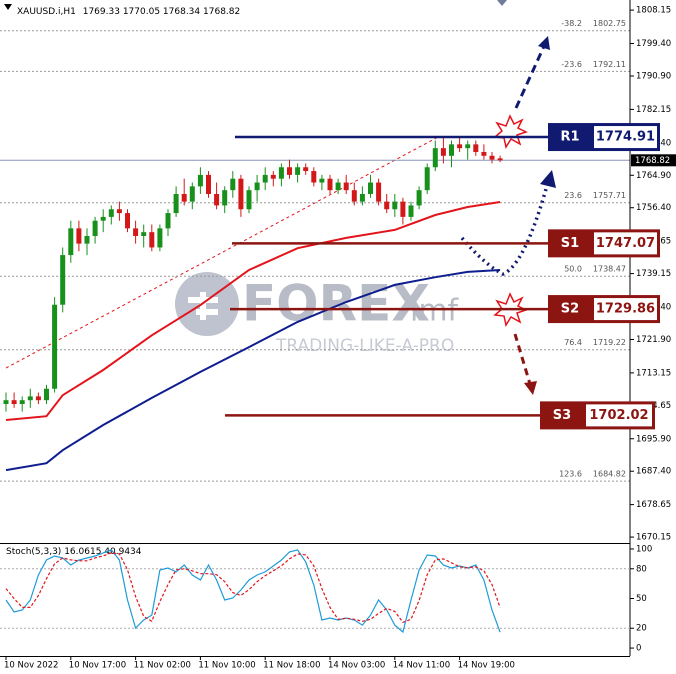  What do you see at coordinates (653, 11) in the screenshot?
I see `y-tick-label: 1808.15` at bounding box center [653, 11].